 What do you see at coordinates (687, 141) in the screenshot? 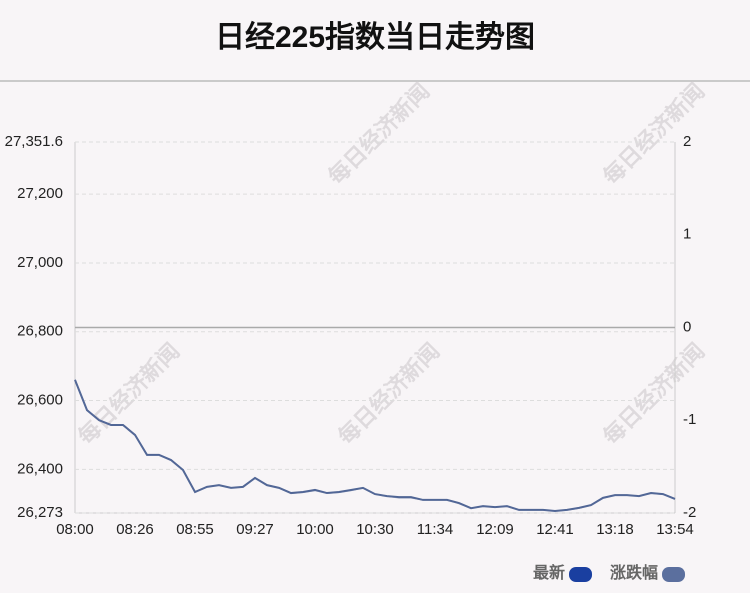
I see `y2-tick-label: 2` at bounding box center [687, 141].